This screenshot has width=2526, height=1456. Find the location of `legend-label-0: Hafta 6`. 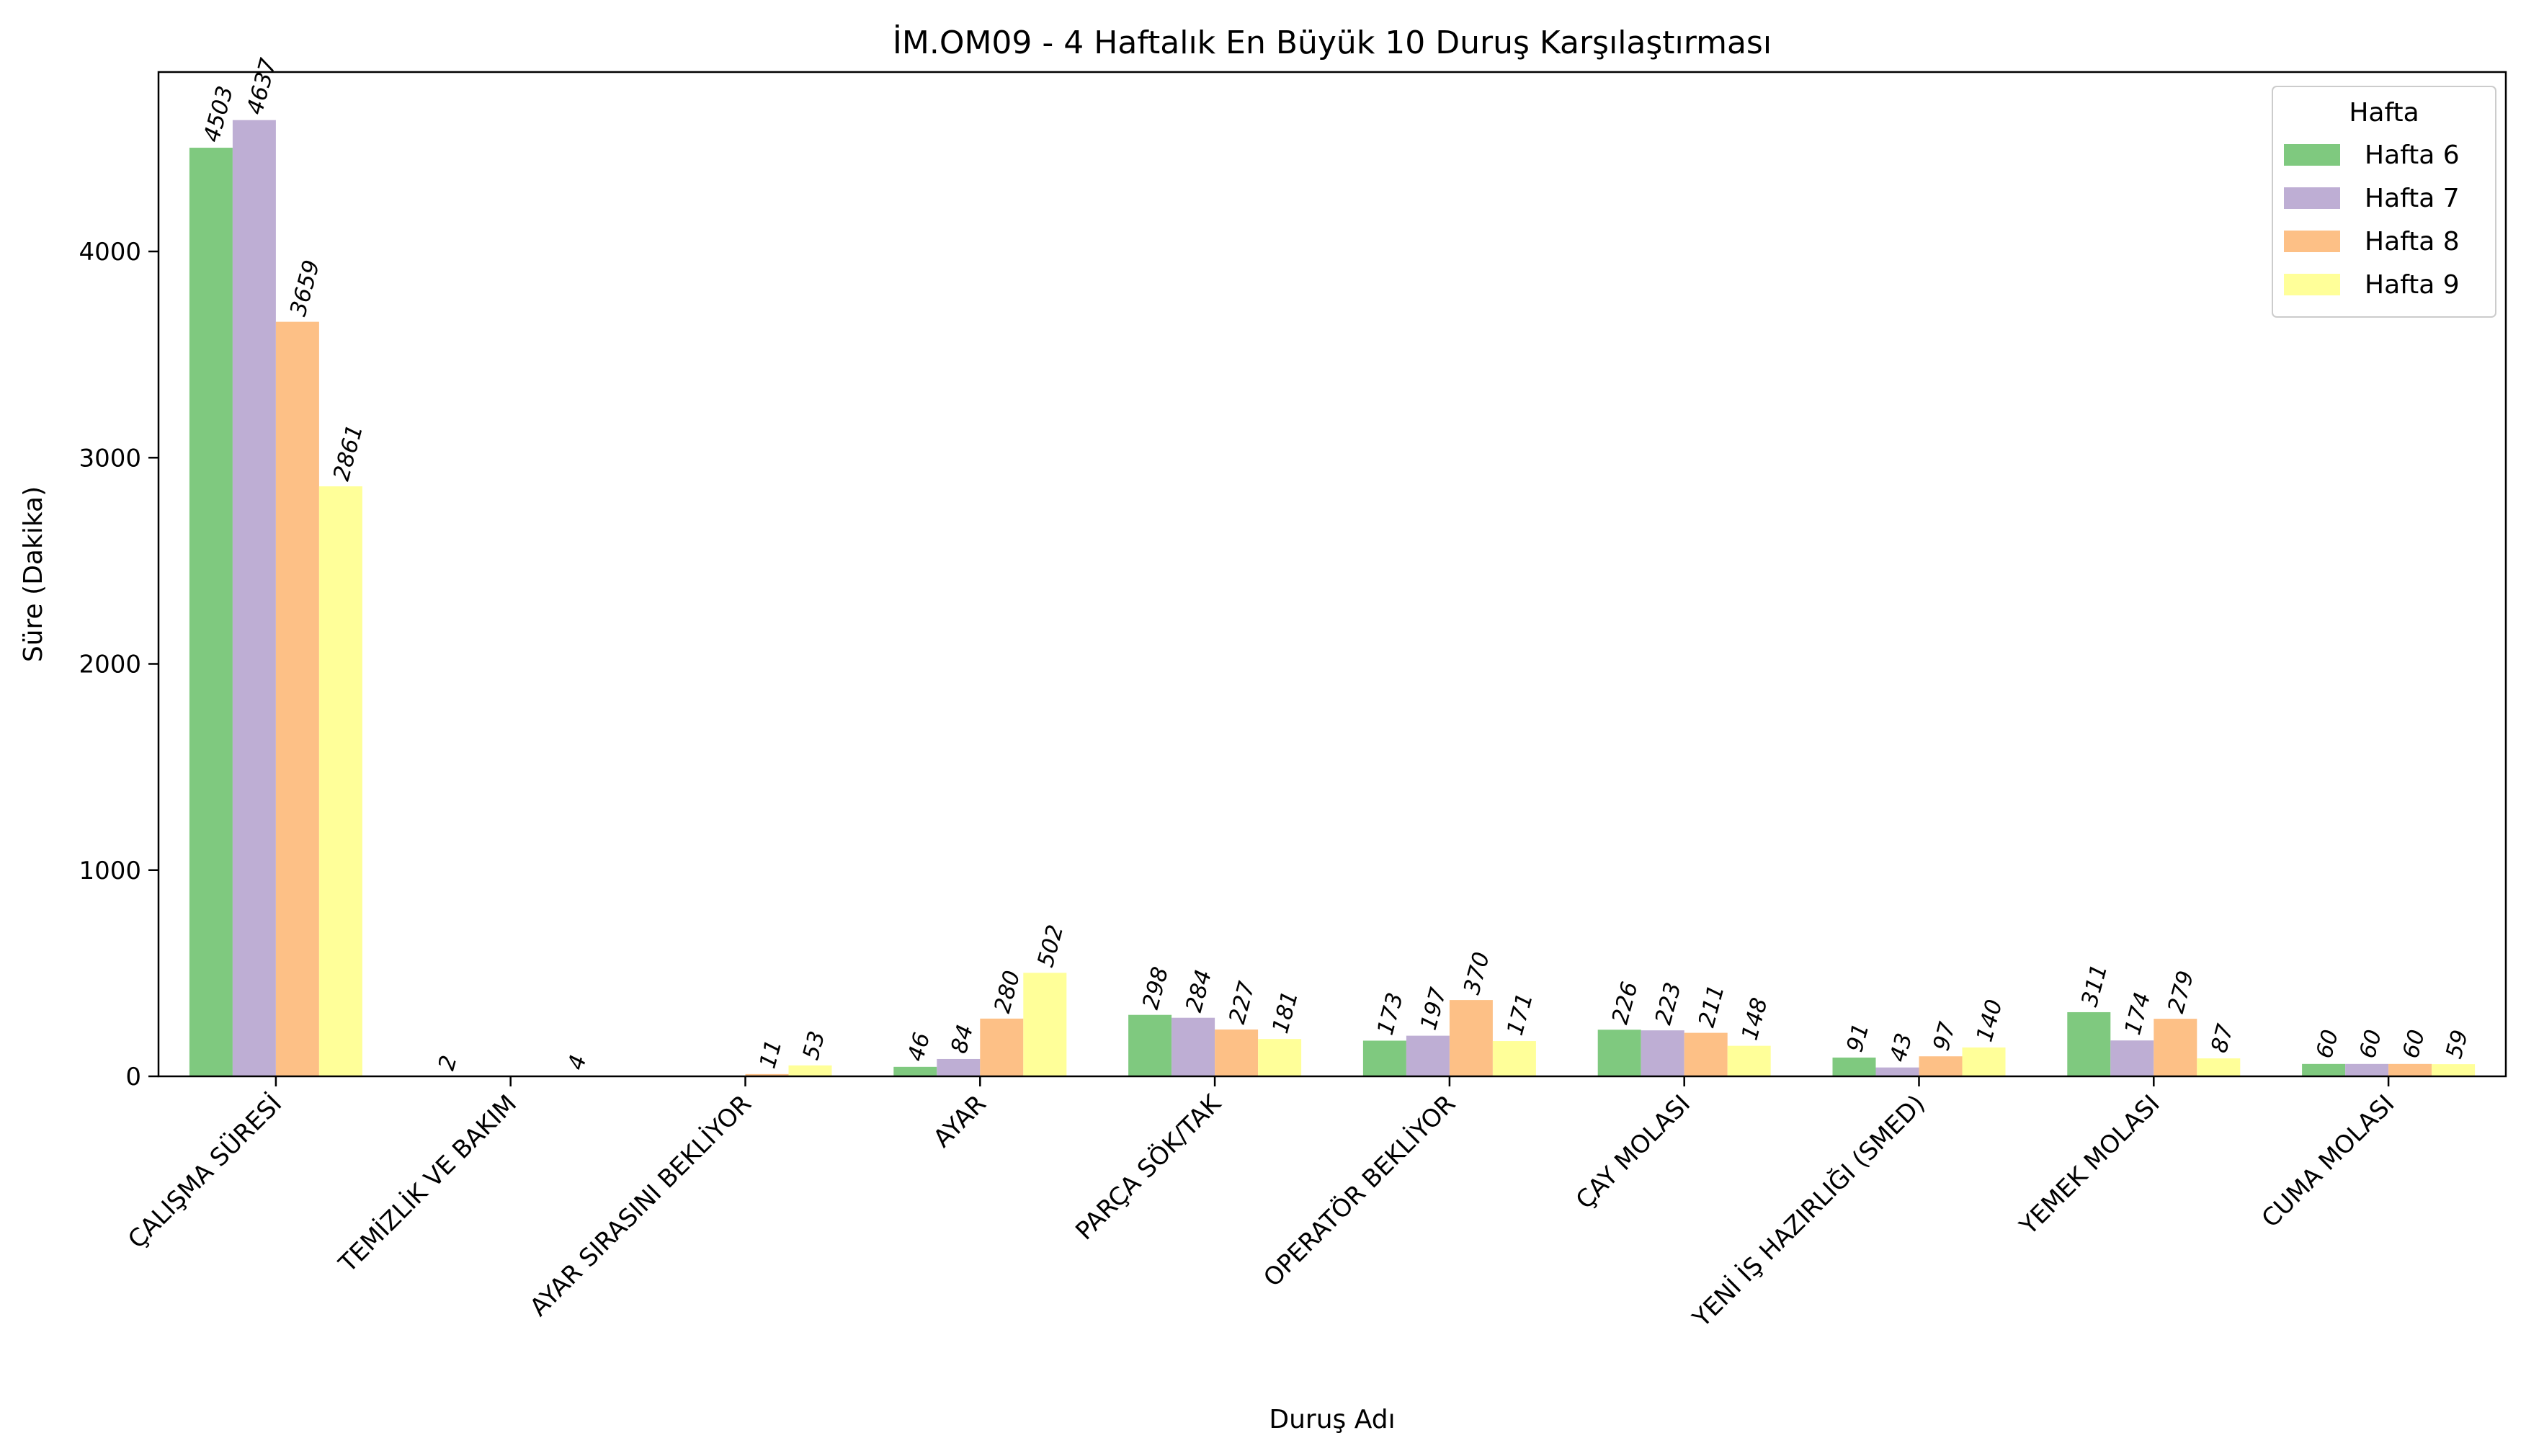

legend-label-0: Hafta 6 is located at coordinates (2413, 155).